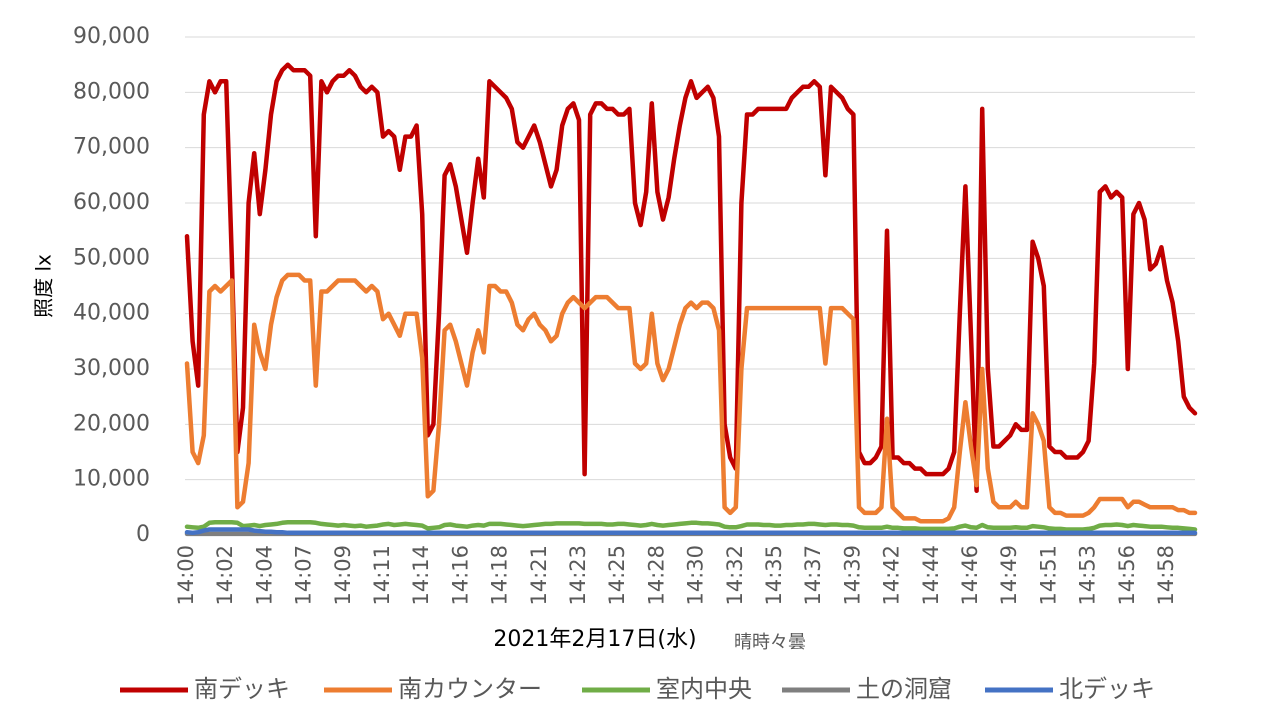 This screenshot has height=720, width=1280. I want to click on legend-label: 南カウンター, so click(470, 689).